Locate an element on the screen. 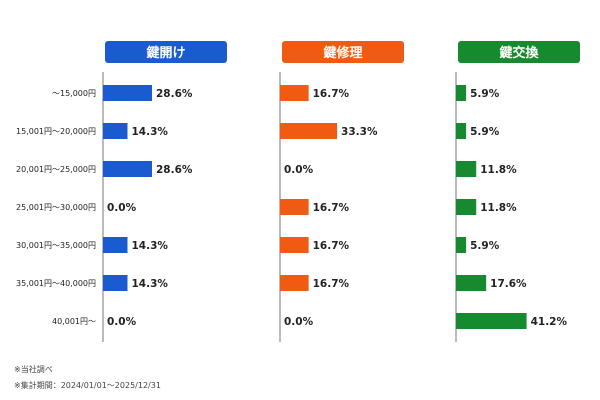 The width and height of the screenshot is (600, 400). series-header-label: 鍵交換 is located at coordinates (519, 53).